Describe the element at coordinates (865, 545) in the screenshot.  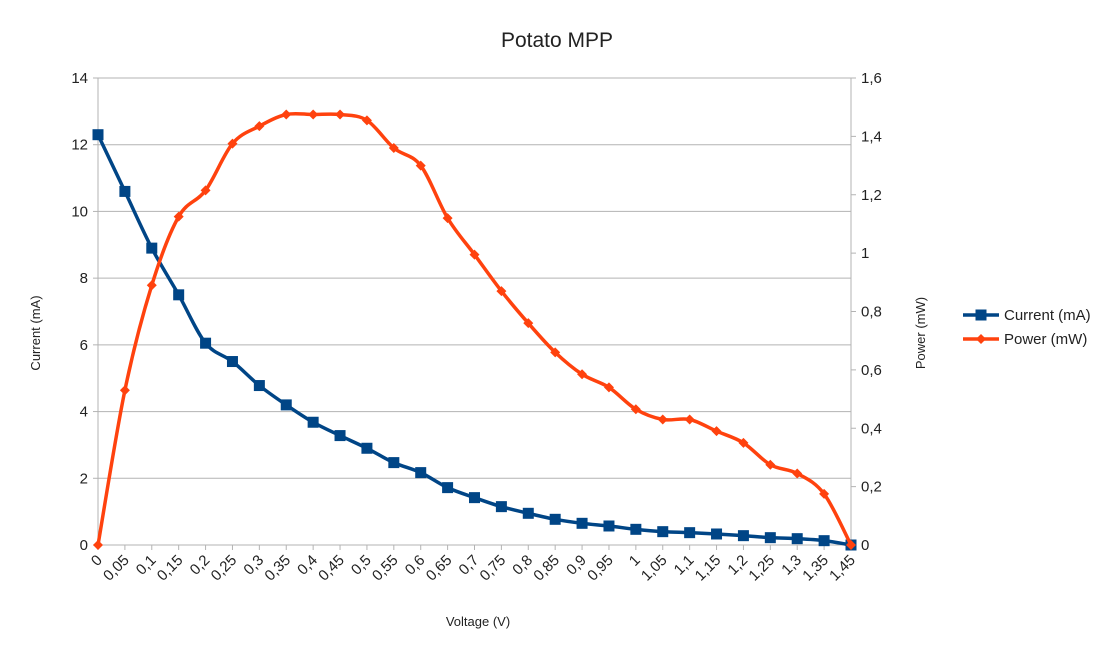
I see `y-tick-label-right: 0` at that location.